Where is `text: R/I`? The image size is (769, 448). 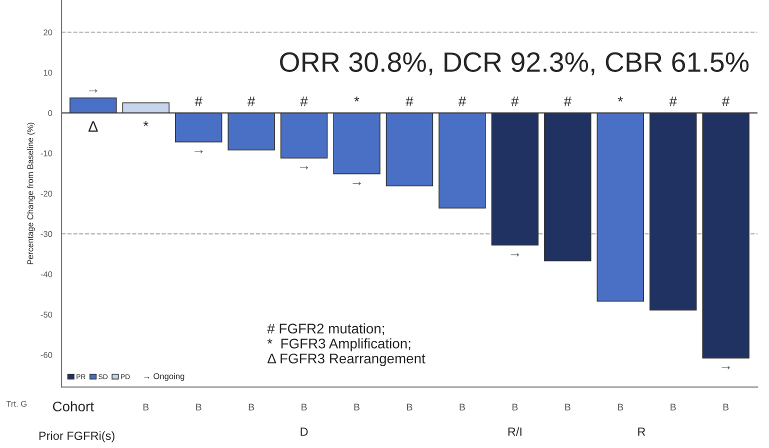
text: R/I is located at coordinates (515, 431).